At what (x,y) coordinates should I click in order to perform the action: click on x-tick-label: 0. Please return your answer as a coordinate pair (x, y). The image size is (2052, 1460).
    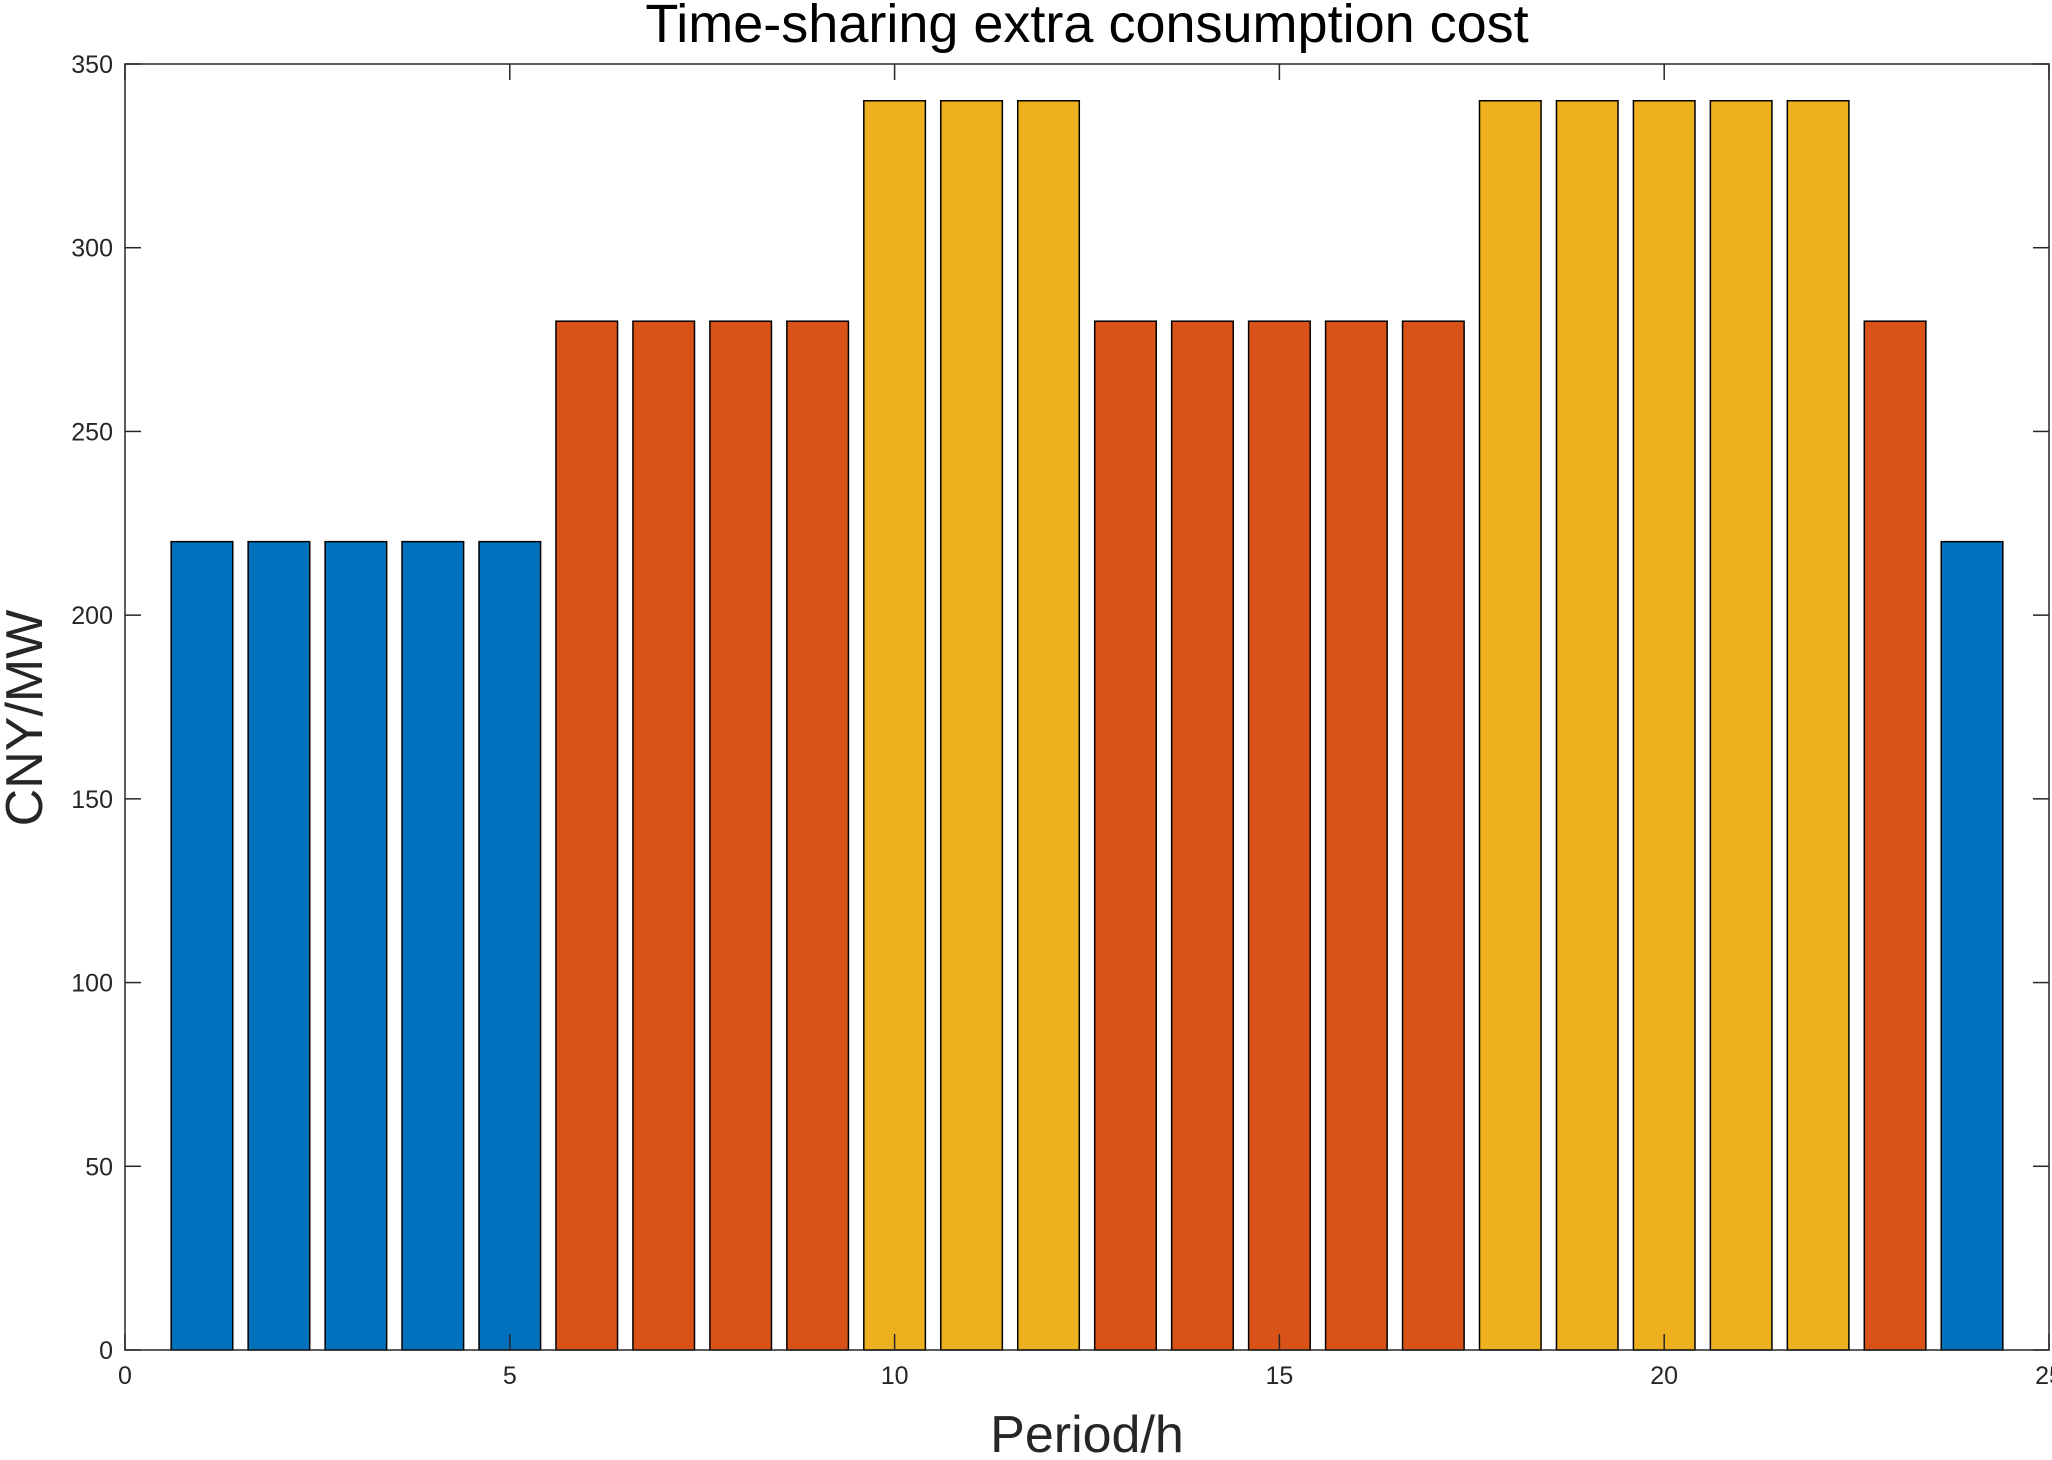
    Looking at the image, I should click on (125, 1376).